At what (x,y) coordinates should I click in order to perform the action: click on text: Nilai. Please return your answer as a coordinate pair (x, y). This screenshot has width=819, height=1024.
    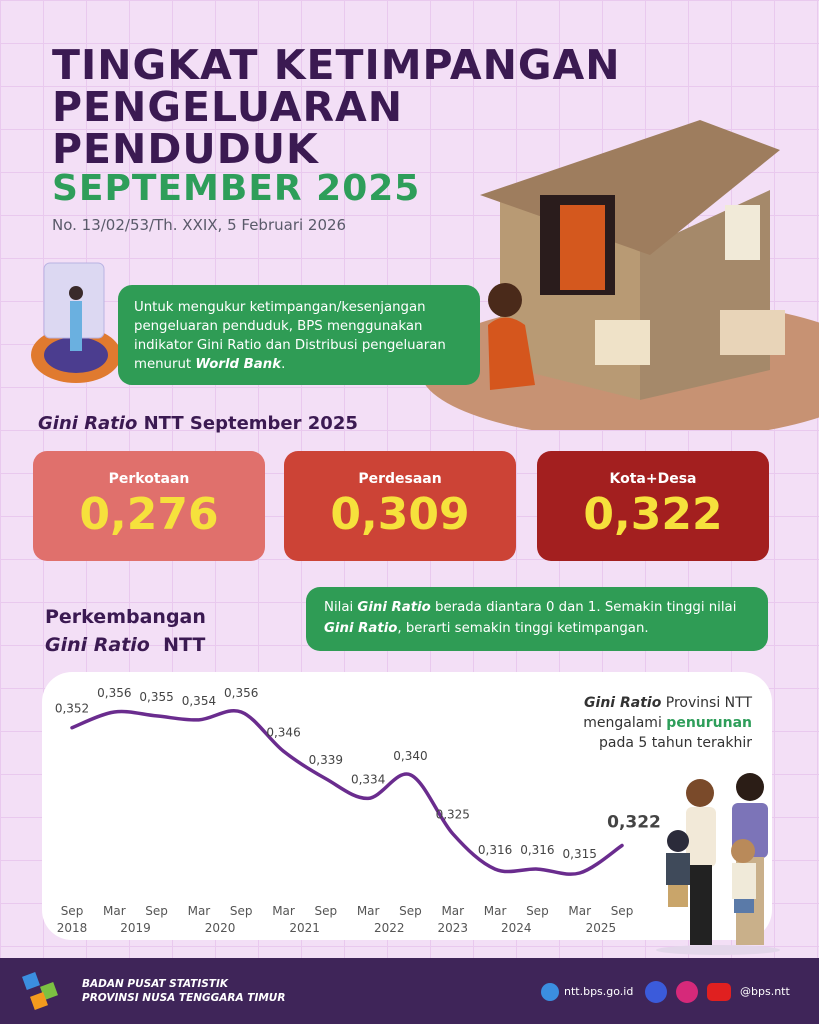
    Looking at the image, I should click on (341, 607).